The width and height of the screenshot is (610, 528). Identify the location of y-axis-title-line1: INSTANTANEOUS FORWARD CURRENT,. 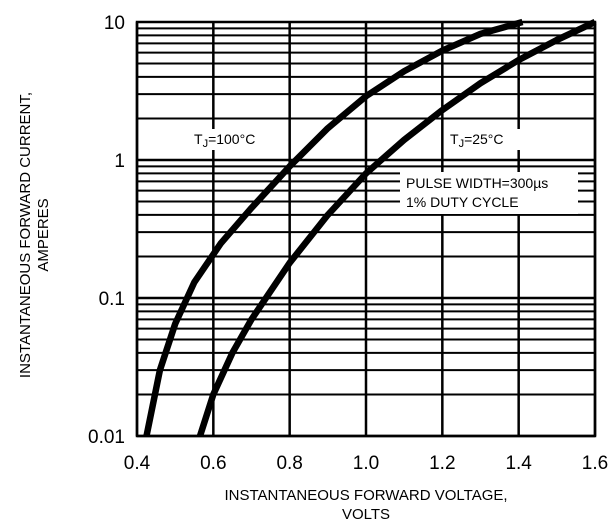
(25, 235).